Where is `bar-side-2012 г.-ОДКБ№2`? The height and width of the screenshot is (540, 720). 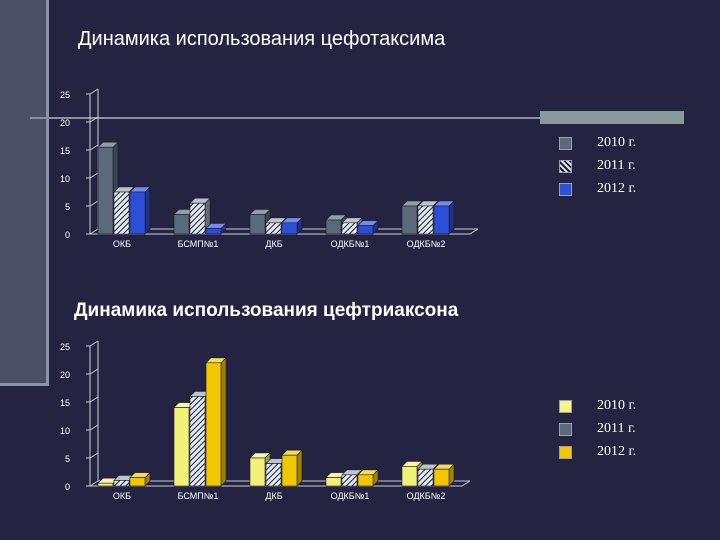 bar-side-2012 г.-ОДКБ№2 is located at coordinates (451, 217).